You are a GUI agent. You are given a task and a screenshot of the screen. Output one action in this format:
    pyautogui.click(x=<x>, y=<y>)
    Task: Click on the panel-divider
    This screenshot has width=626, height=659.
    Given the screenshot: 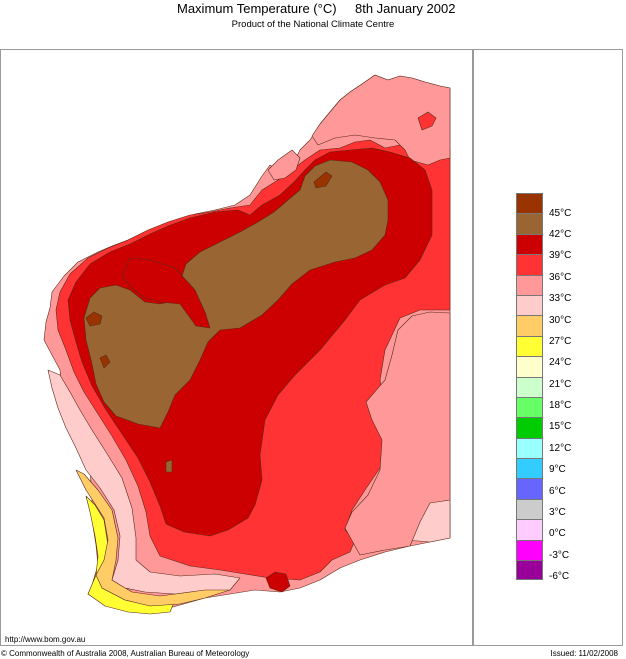 What is the action you would take?
    pyautogui.click(x=473, y=347)
    